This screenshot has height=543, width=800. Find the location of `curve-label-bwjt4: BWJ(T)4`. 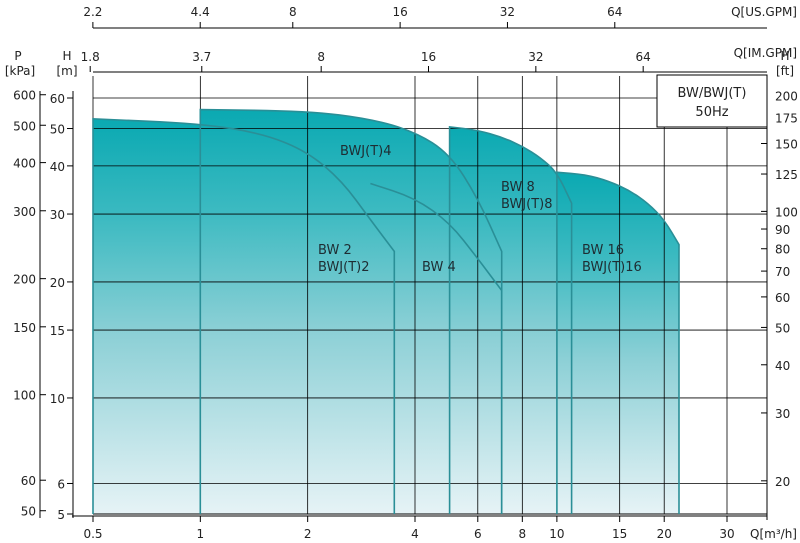

curve-label-bwjt4: BWJ(T)4 is located at coordinates (366, 151).